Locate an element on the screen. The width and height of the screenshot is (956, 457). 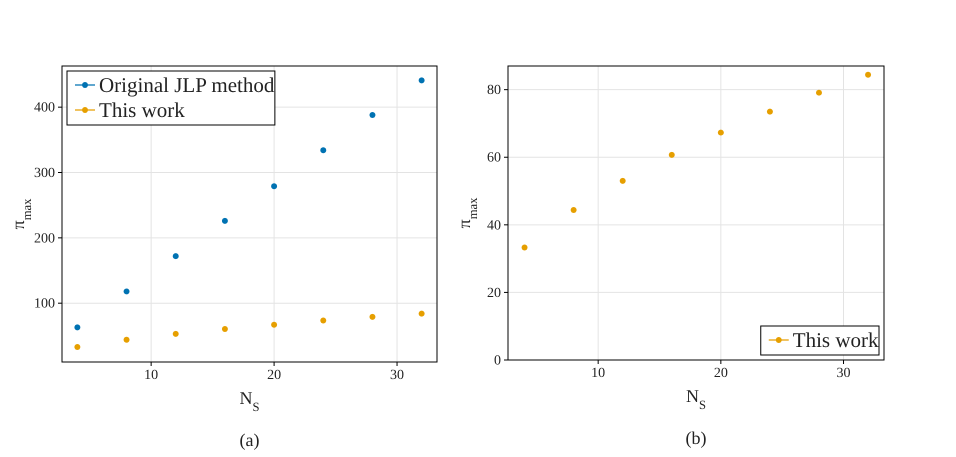
text: (b) is located at coordinates (696, 438).